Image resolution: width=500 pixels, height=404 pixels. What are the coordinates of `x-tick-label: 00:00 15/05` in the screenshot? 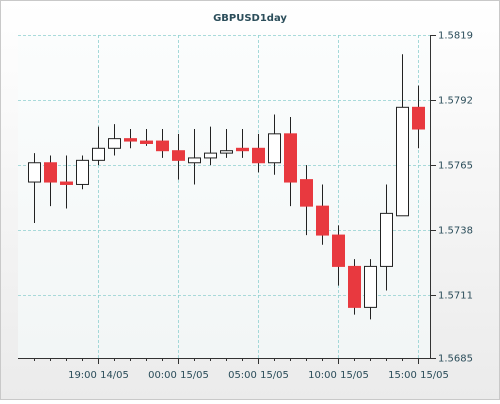 It's located at (178, 375).